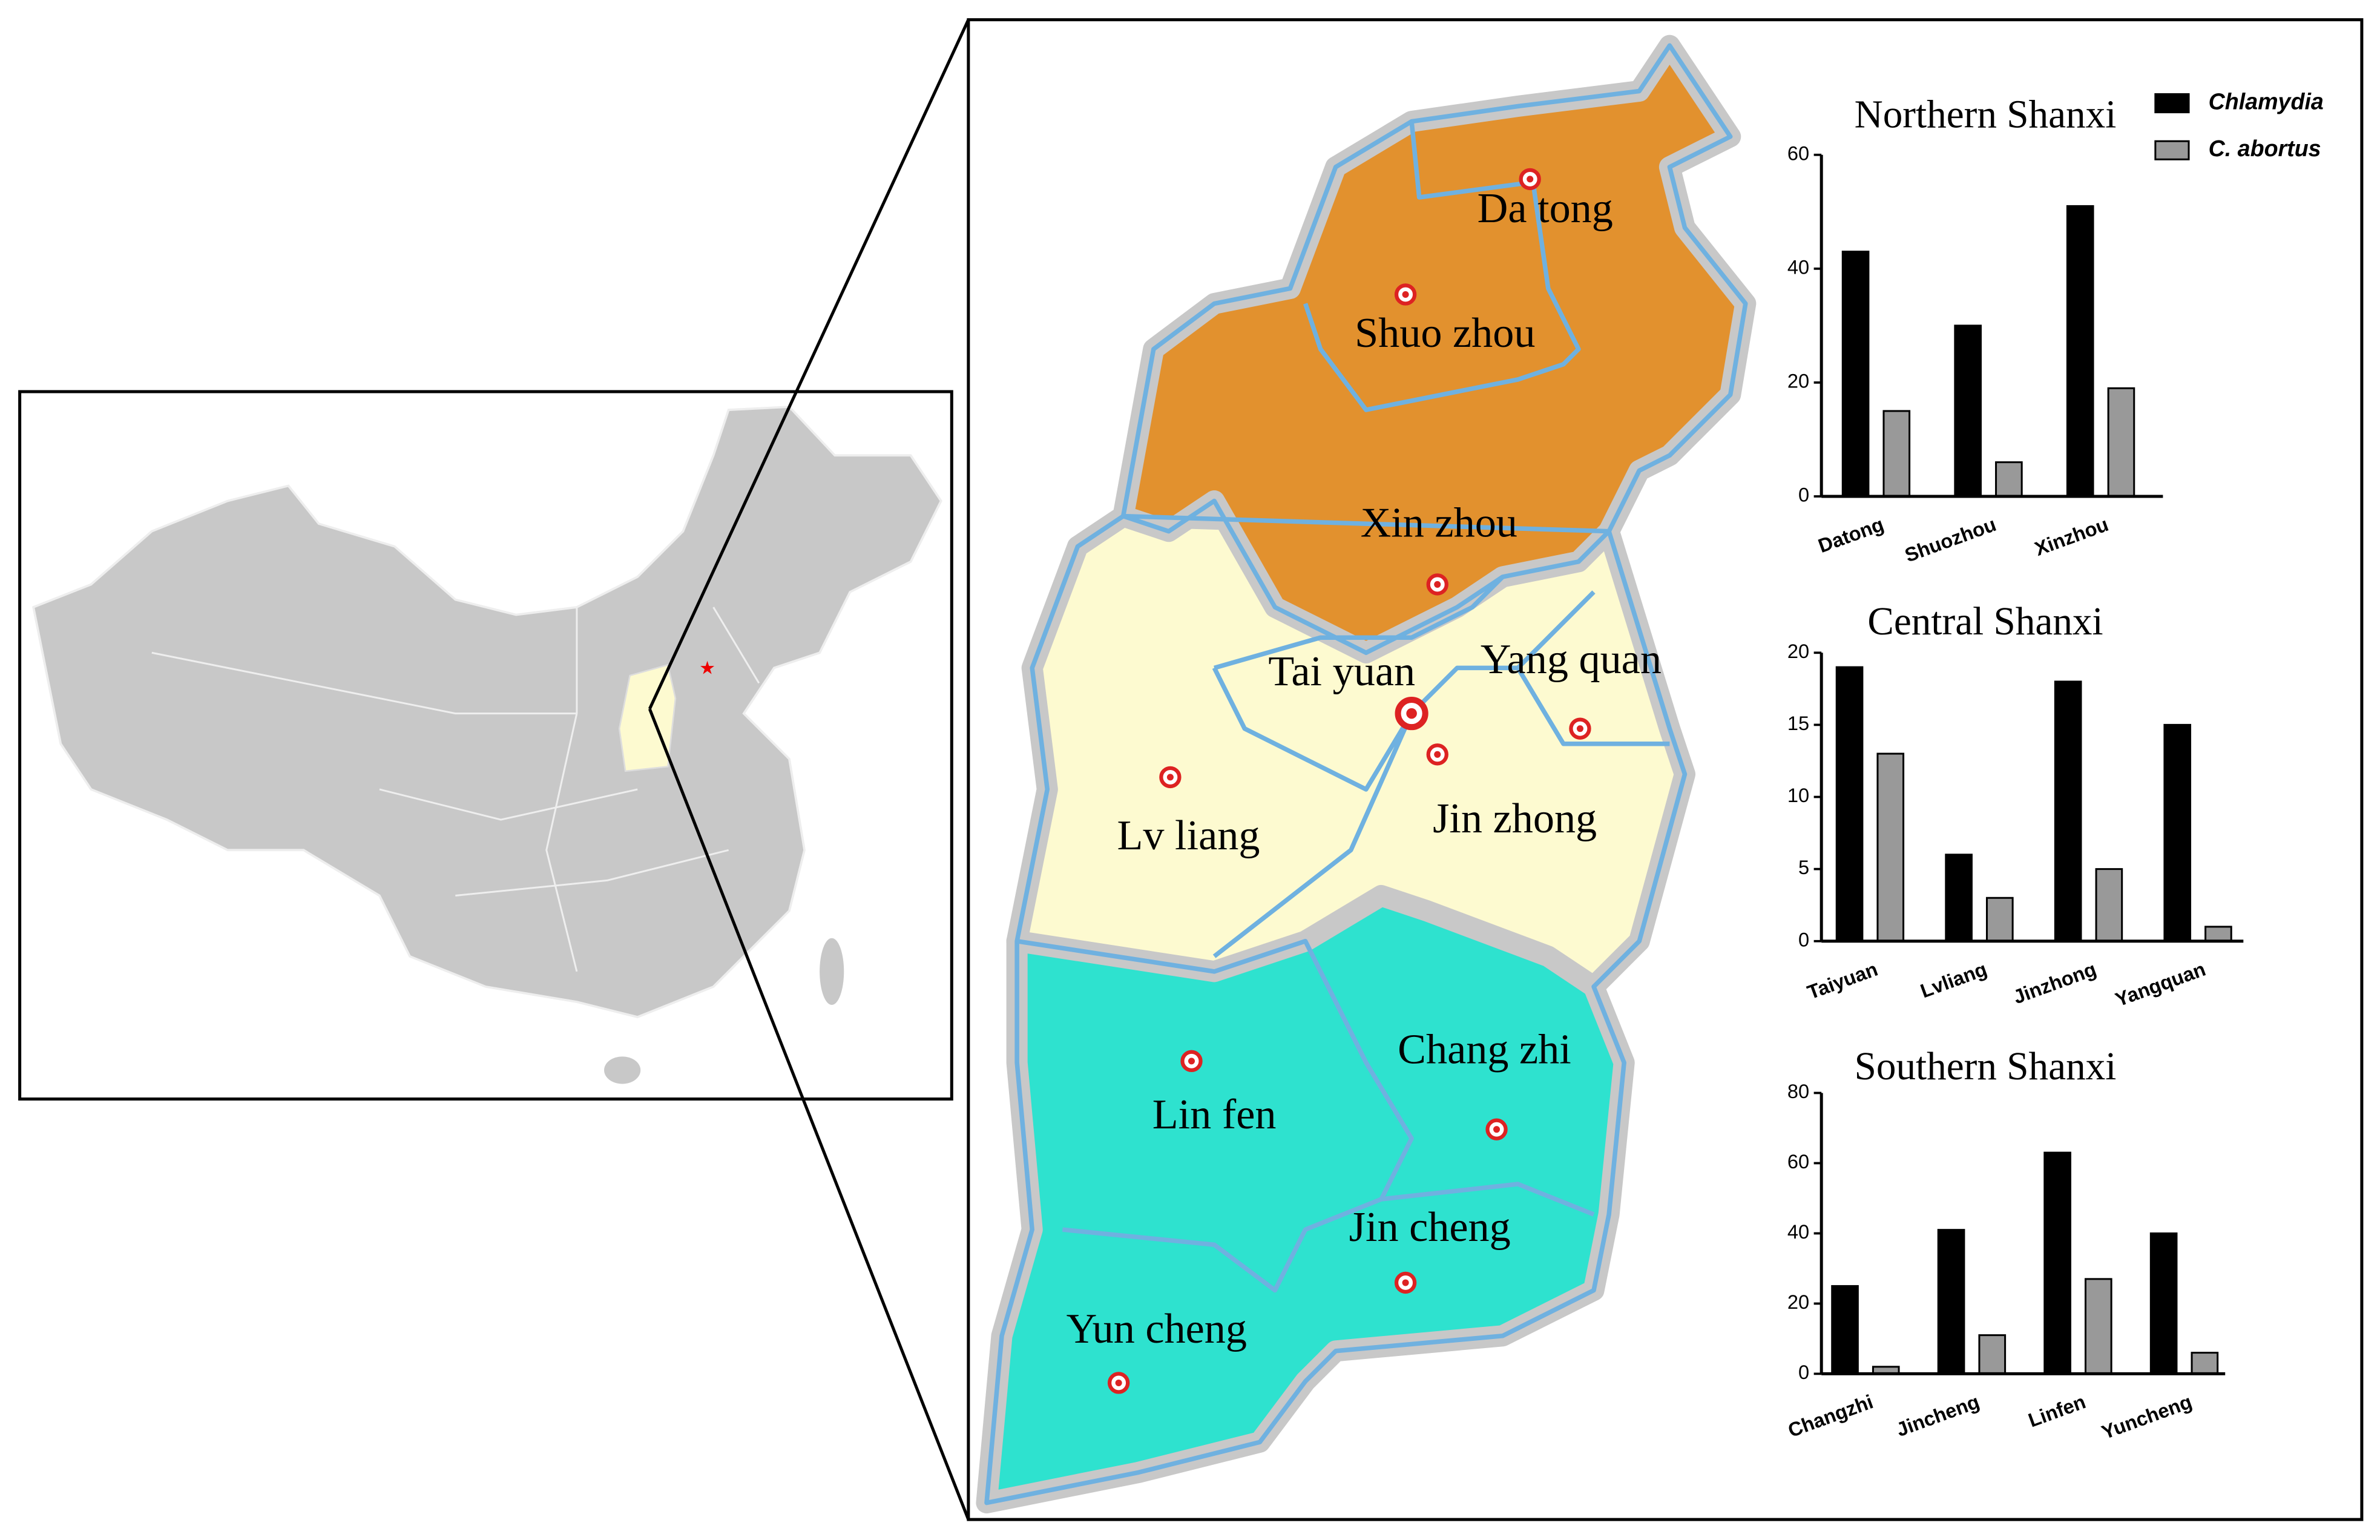 This screenshot has width=2380, height=1540. Describe the element at coordinates (707, 667) in the screenshot. I see `capital-star: ★` at that location.